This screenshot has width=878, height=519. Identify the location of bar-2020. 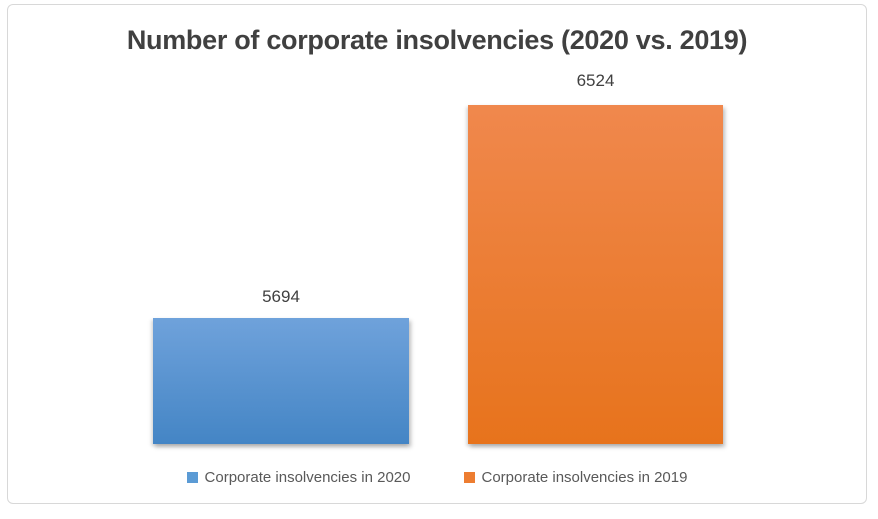
(281, 381).